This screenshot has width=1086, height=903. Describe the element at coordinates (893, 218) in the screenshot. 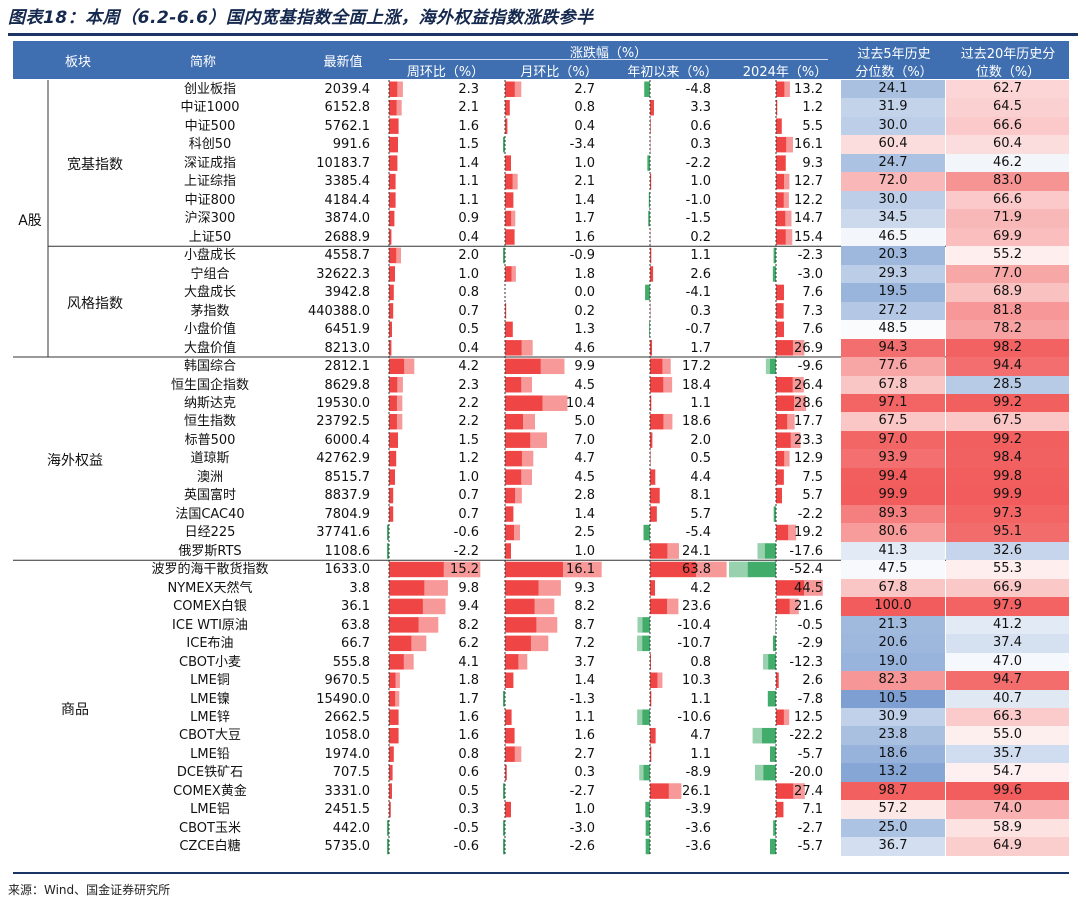

I see `pct5-cell: 34.5` at that location.